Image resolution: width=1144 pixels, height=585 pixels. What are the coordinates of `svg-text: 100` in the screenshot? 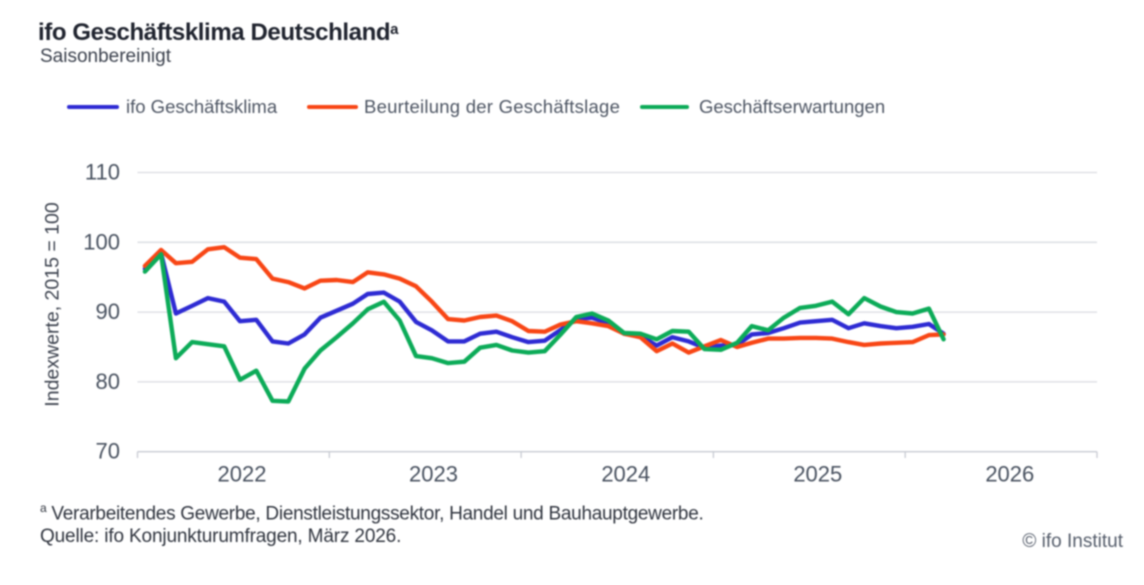 It's located at (101, 241).